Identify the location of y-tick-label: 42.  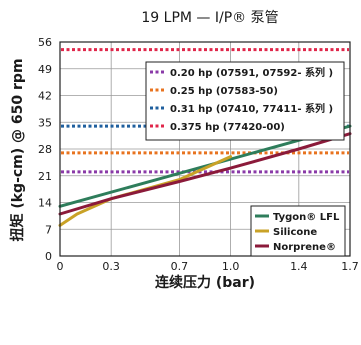
(45, 96).